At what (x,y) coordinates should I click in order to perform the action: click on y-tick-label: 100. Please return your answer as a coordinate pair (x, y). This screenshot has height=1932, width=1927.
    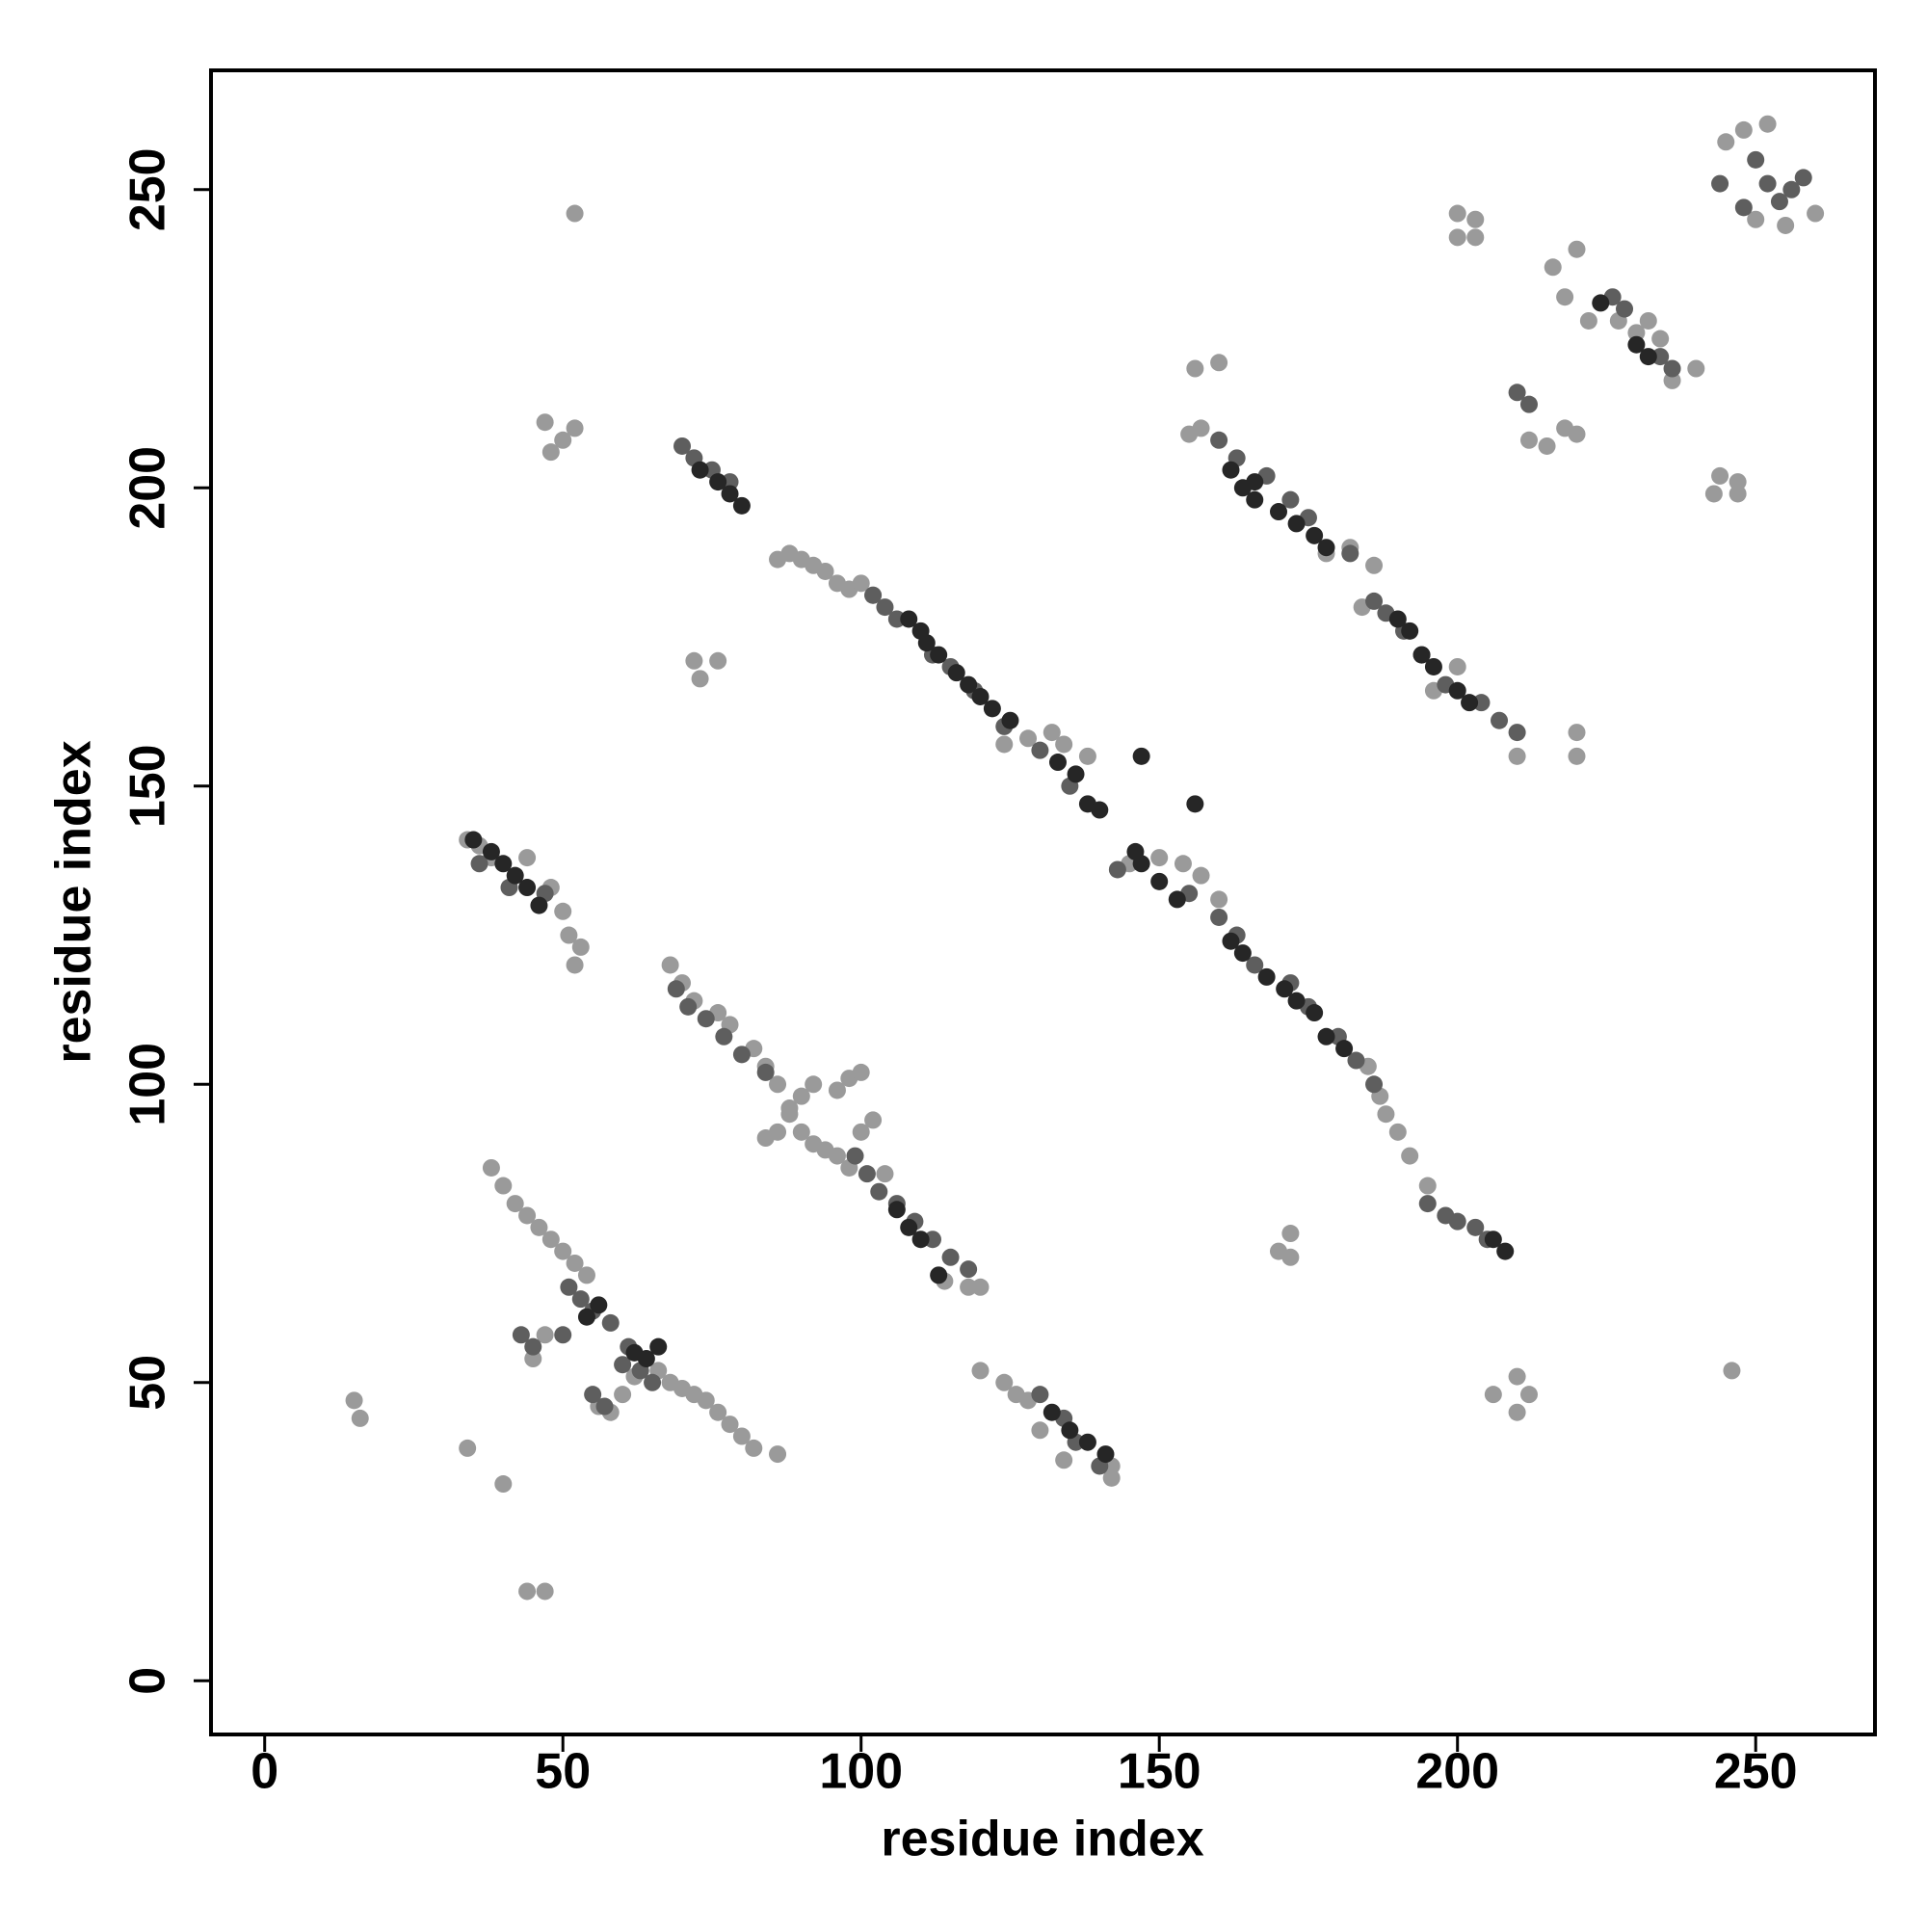
    Looking at the image, I should click on (148, 1084).